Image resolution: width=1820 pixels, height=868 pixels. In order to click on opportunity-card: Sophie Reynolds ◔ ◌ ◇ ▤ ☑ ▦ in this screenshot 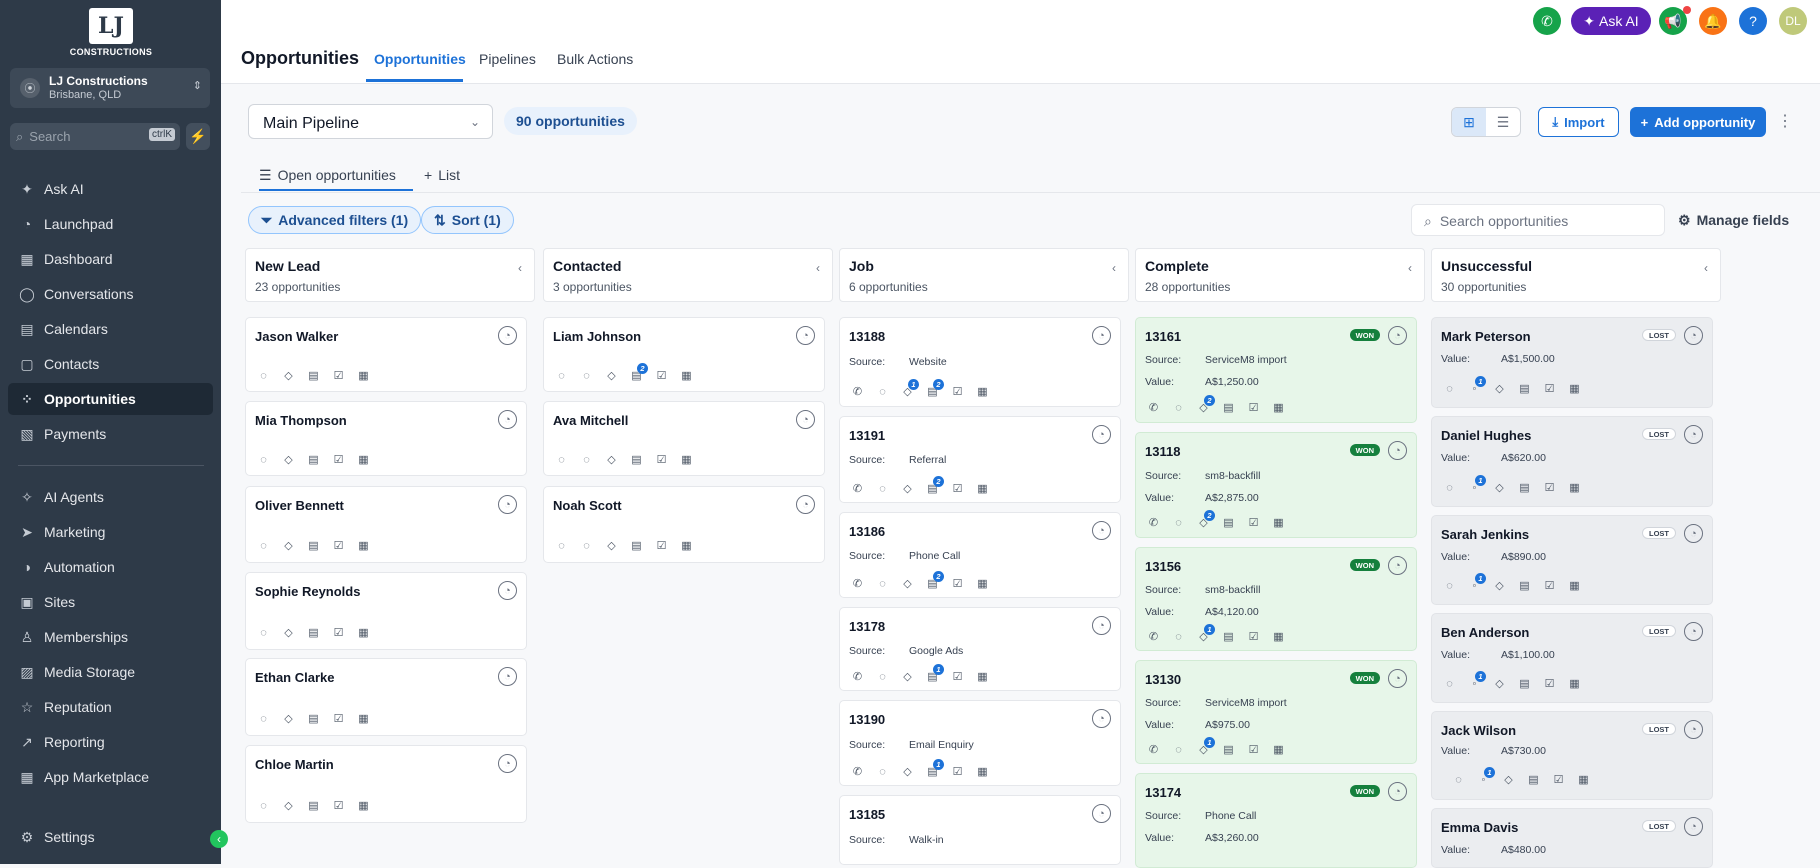, I will do `click(386, 611)`.